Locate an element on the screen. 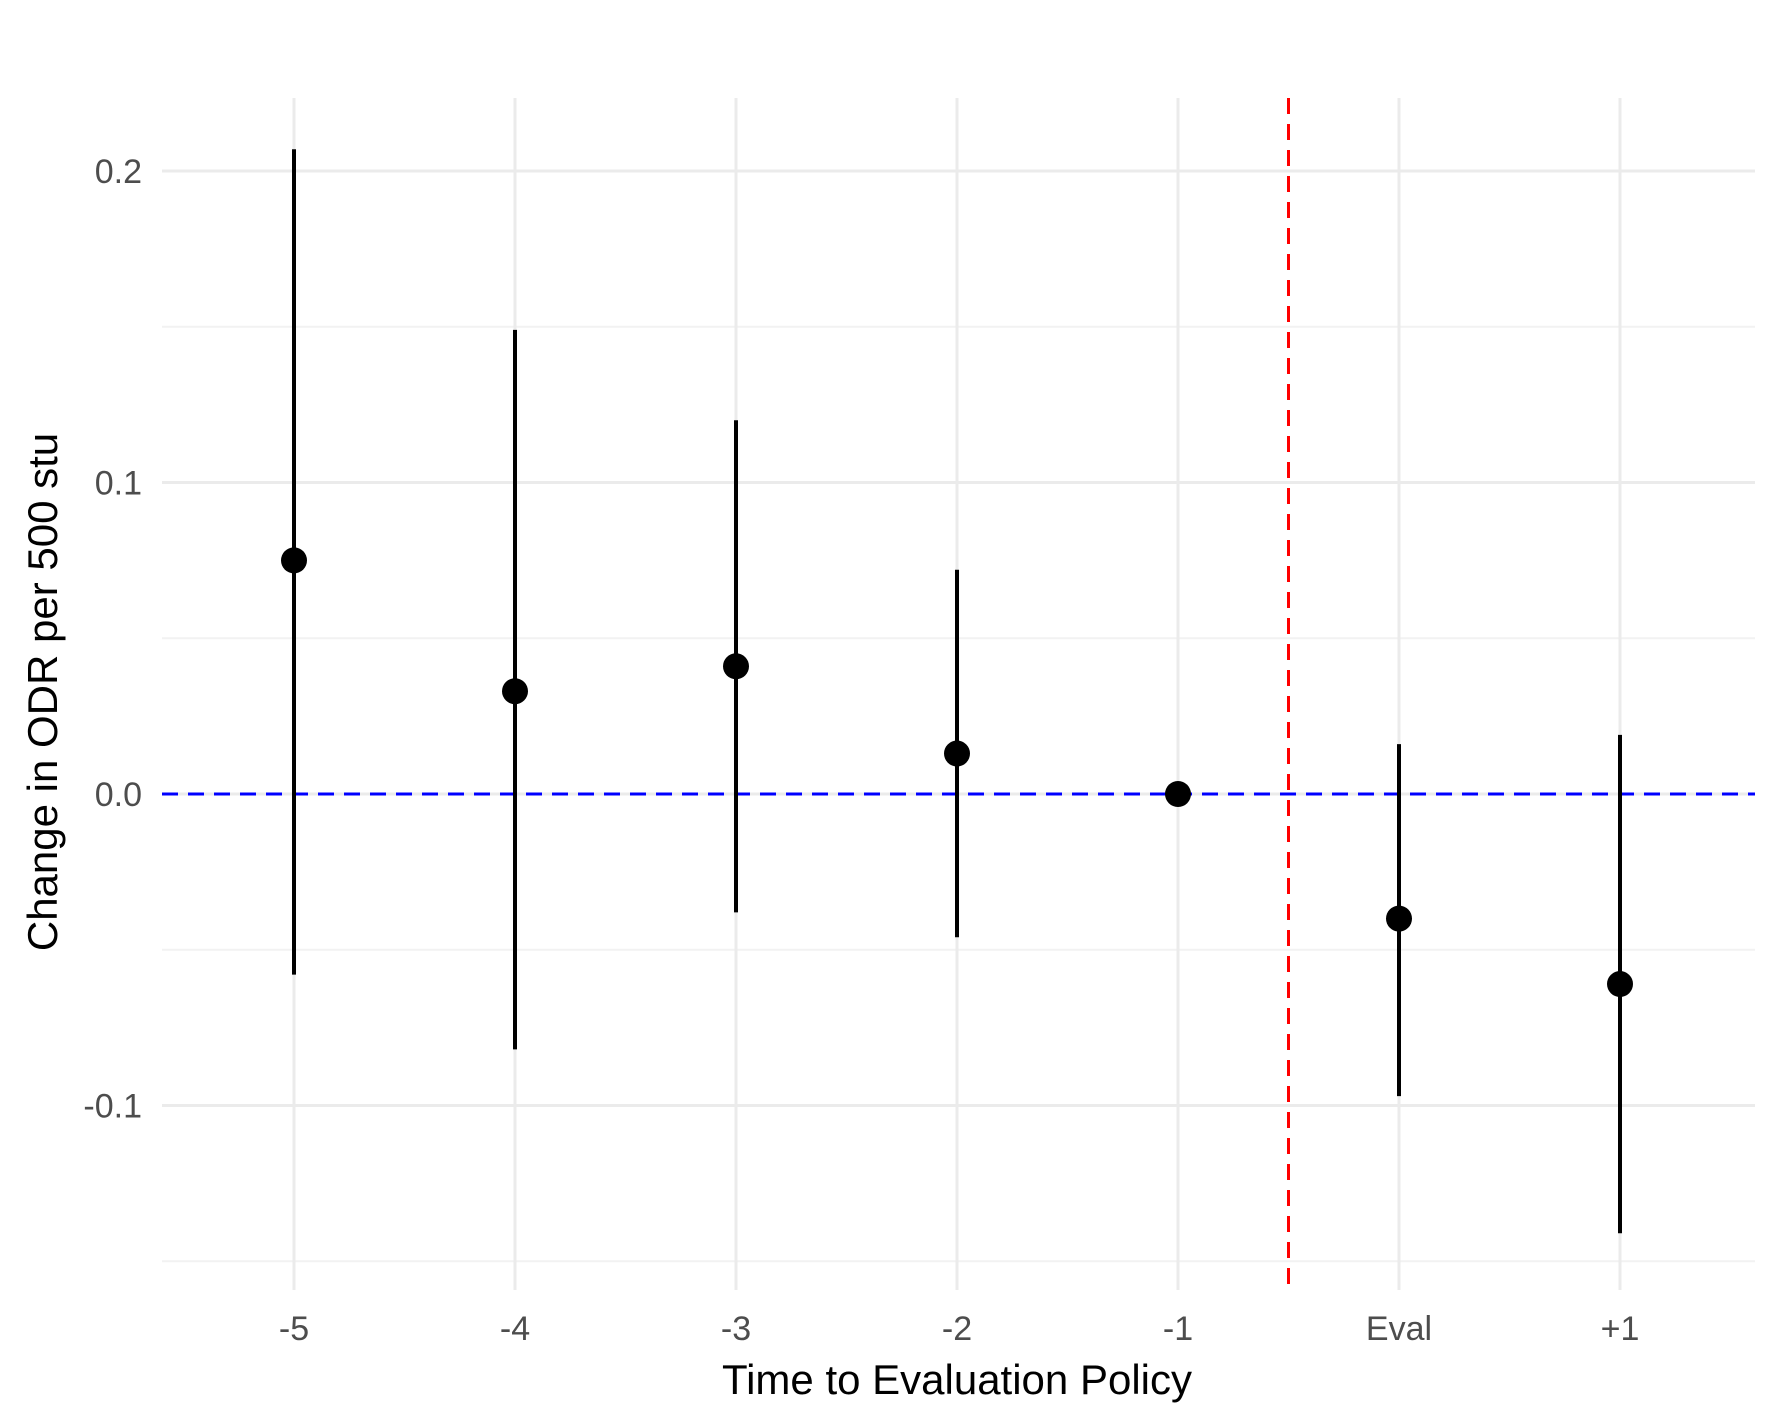 The height and width of the screenshot is (1422, 1771). x-tick-label: -1 is located at coordinates (1178, 1329).